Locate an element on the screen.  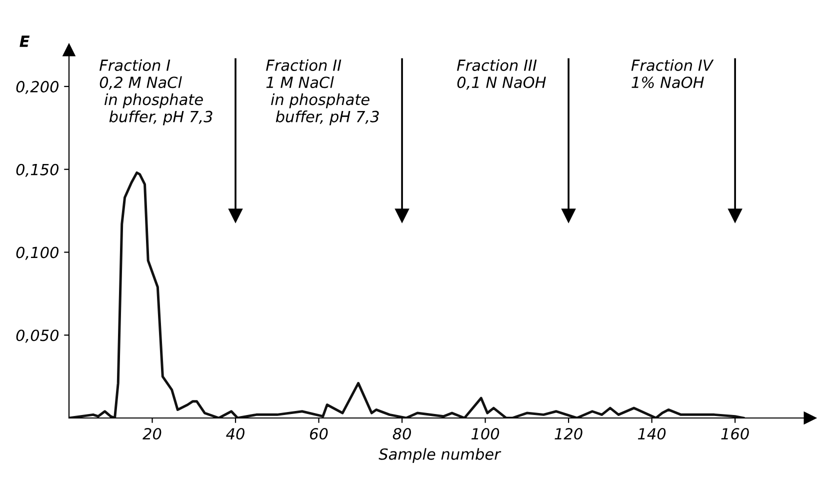
ref-line-label: Fraction IV 1% NaOH is located at coordinates (672, 73).